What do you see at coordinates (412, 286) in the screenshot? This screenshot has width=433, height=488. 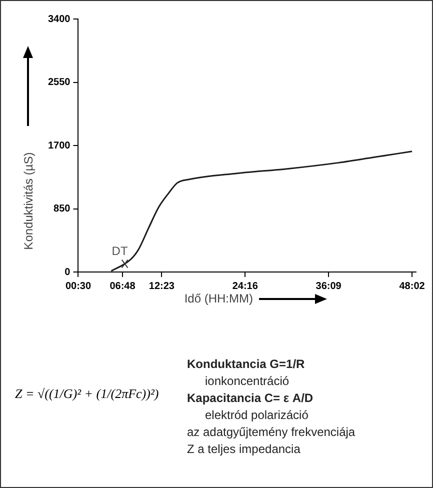 I see `x-tick-label: 48:02` at bounding box center [412, 286].